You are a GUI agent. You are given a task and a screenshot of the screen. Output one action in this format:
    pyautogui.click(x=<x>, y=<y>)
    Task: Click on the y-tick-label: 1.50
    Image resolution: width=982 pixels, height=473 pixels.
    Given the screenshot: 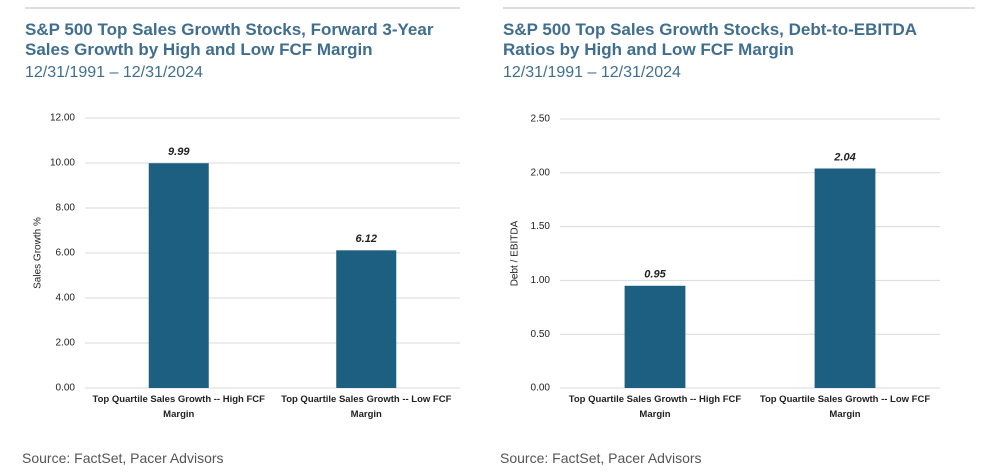 What is the action you would take?
    pyautogui.click(x=541, y=226)
    